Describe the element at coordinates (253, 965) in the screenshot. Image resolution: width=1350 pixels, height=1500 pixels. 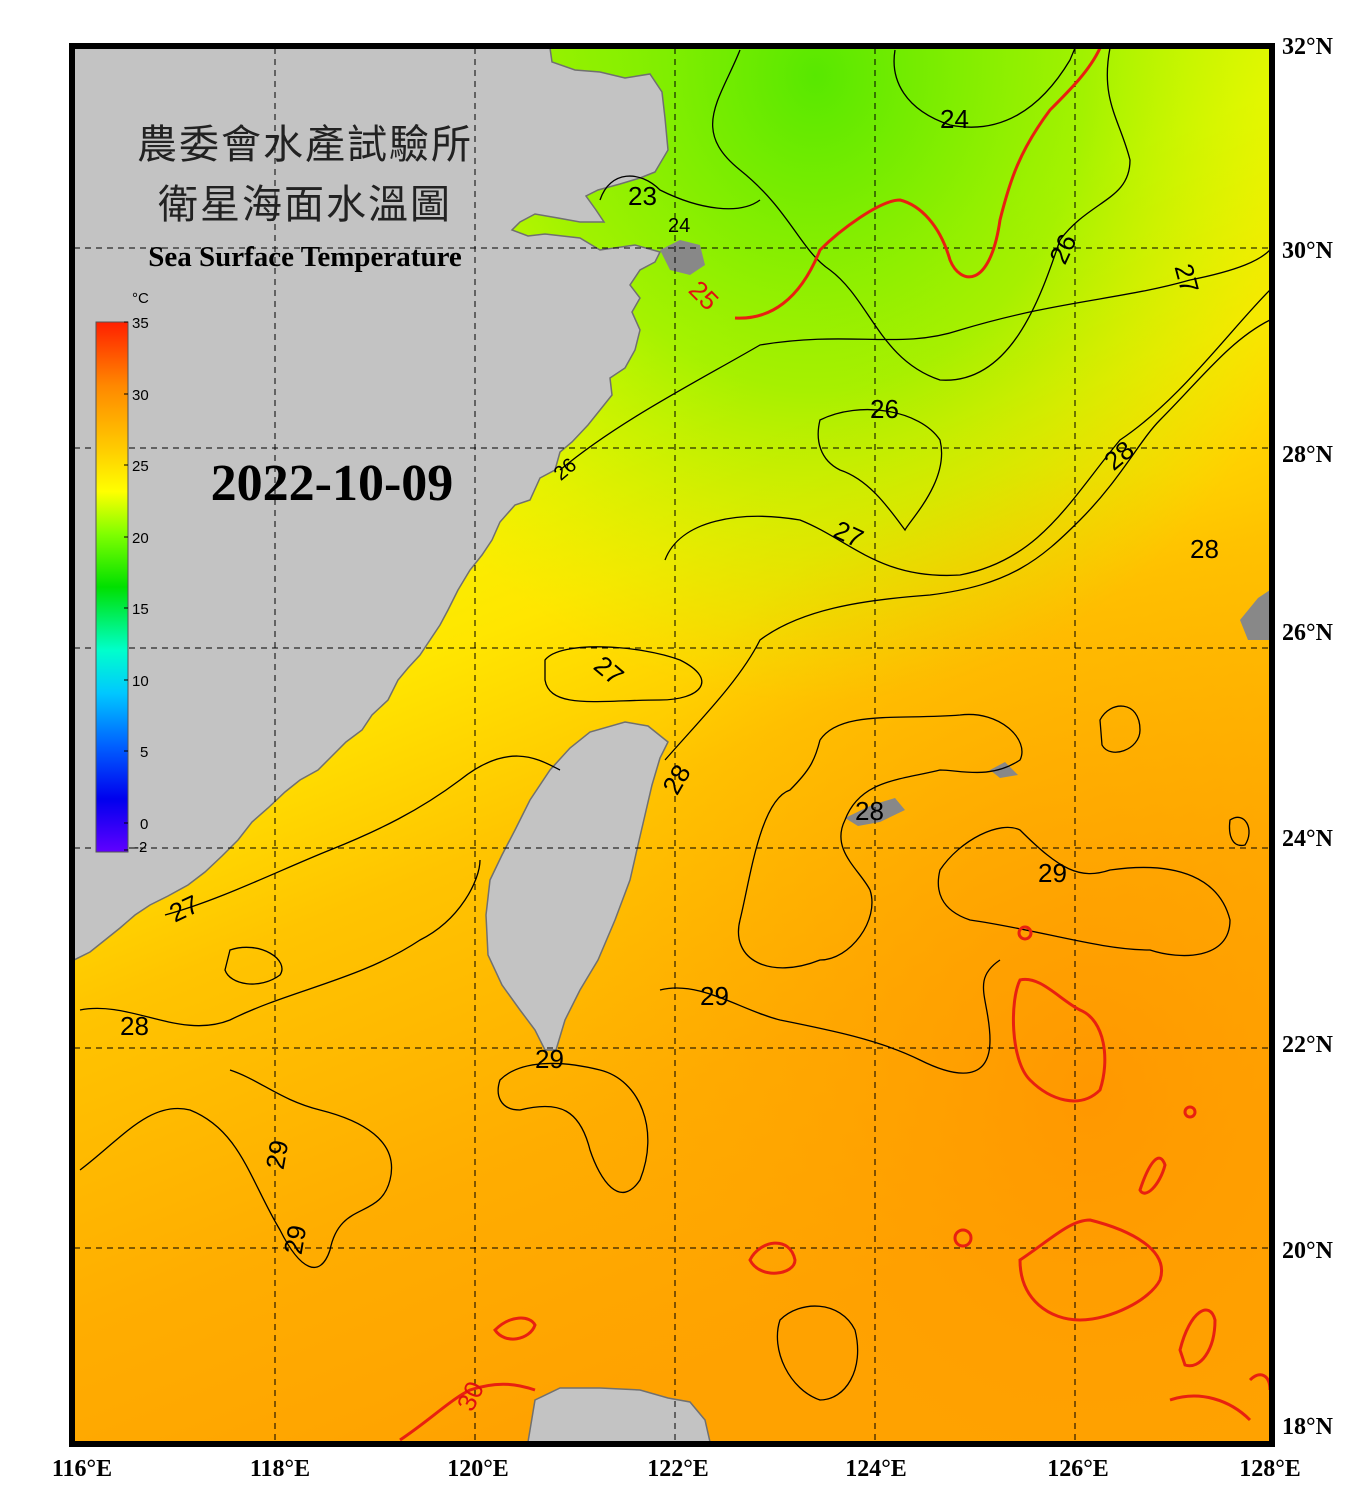
I see `isotherm-loop-b` at that location.